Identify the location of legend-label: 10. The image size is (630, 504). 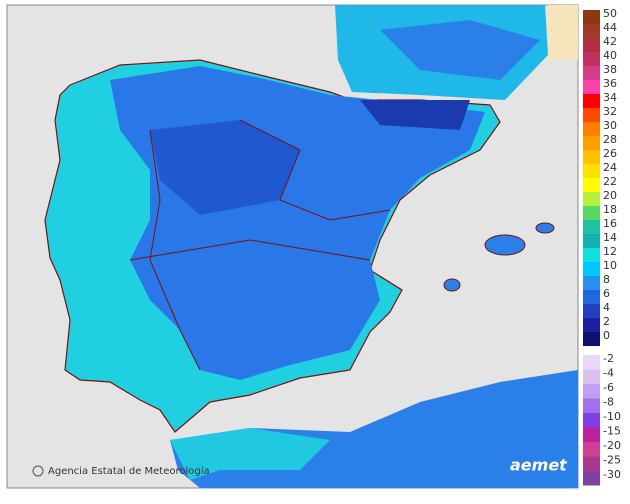
(610, 265).